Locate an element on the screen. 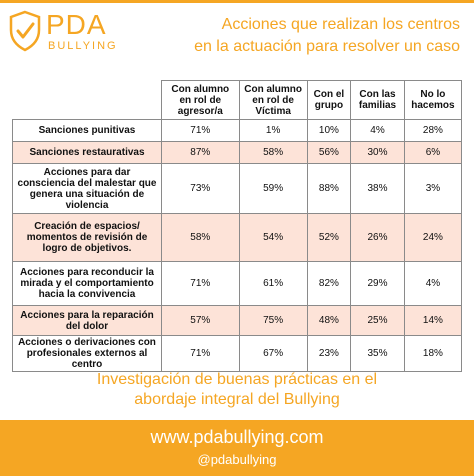 This screenshot has height=476, width=474. table-cell: 1% is located at coordinates (273, 130).